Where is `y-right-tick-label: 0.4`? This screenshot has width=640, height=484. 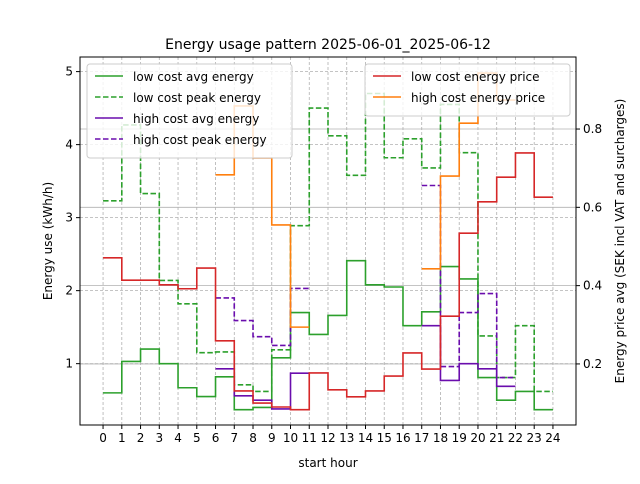
y-right-tick-label: 0.4 is located at coordinates (592, 286).